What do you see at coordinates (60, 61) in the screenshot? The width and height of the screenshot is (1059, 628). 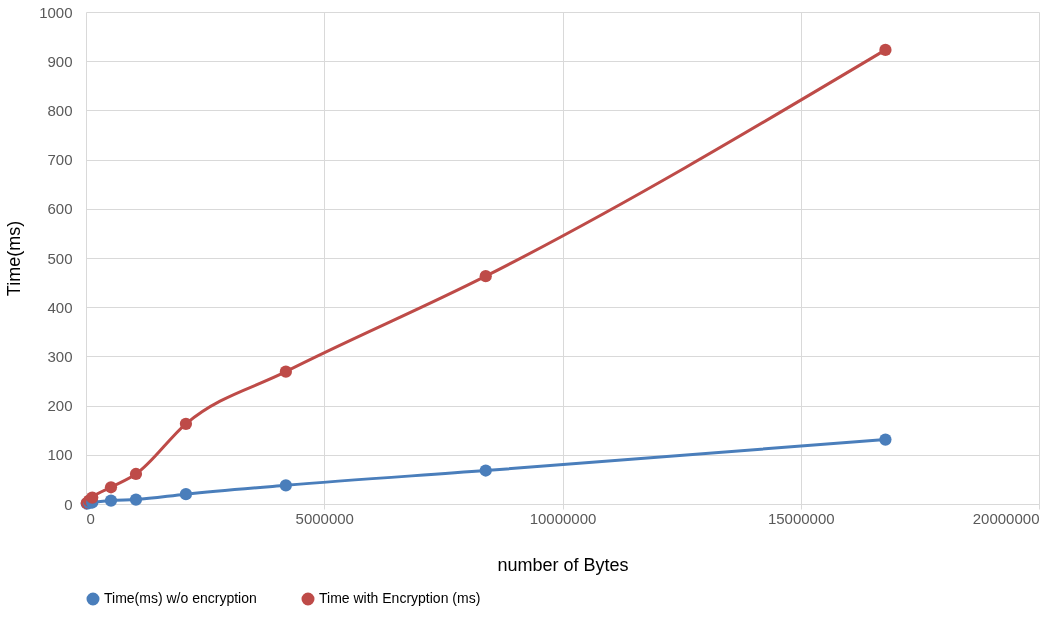 I see `y-tick-label: 900` at bounding box center [60, 61].